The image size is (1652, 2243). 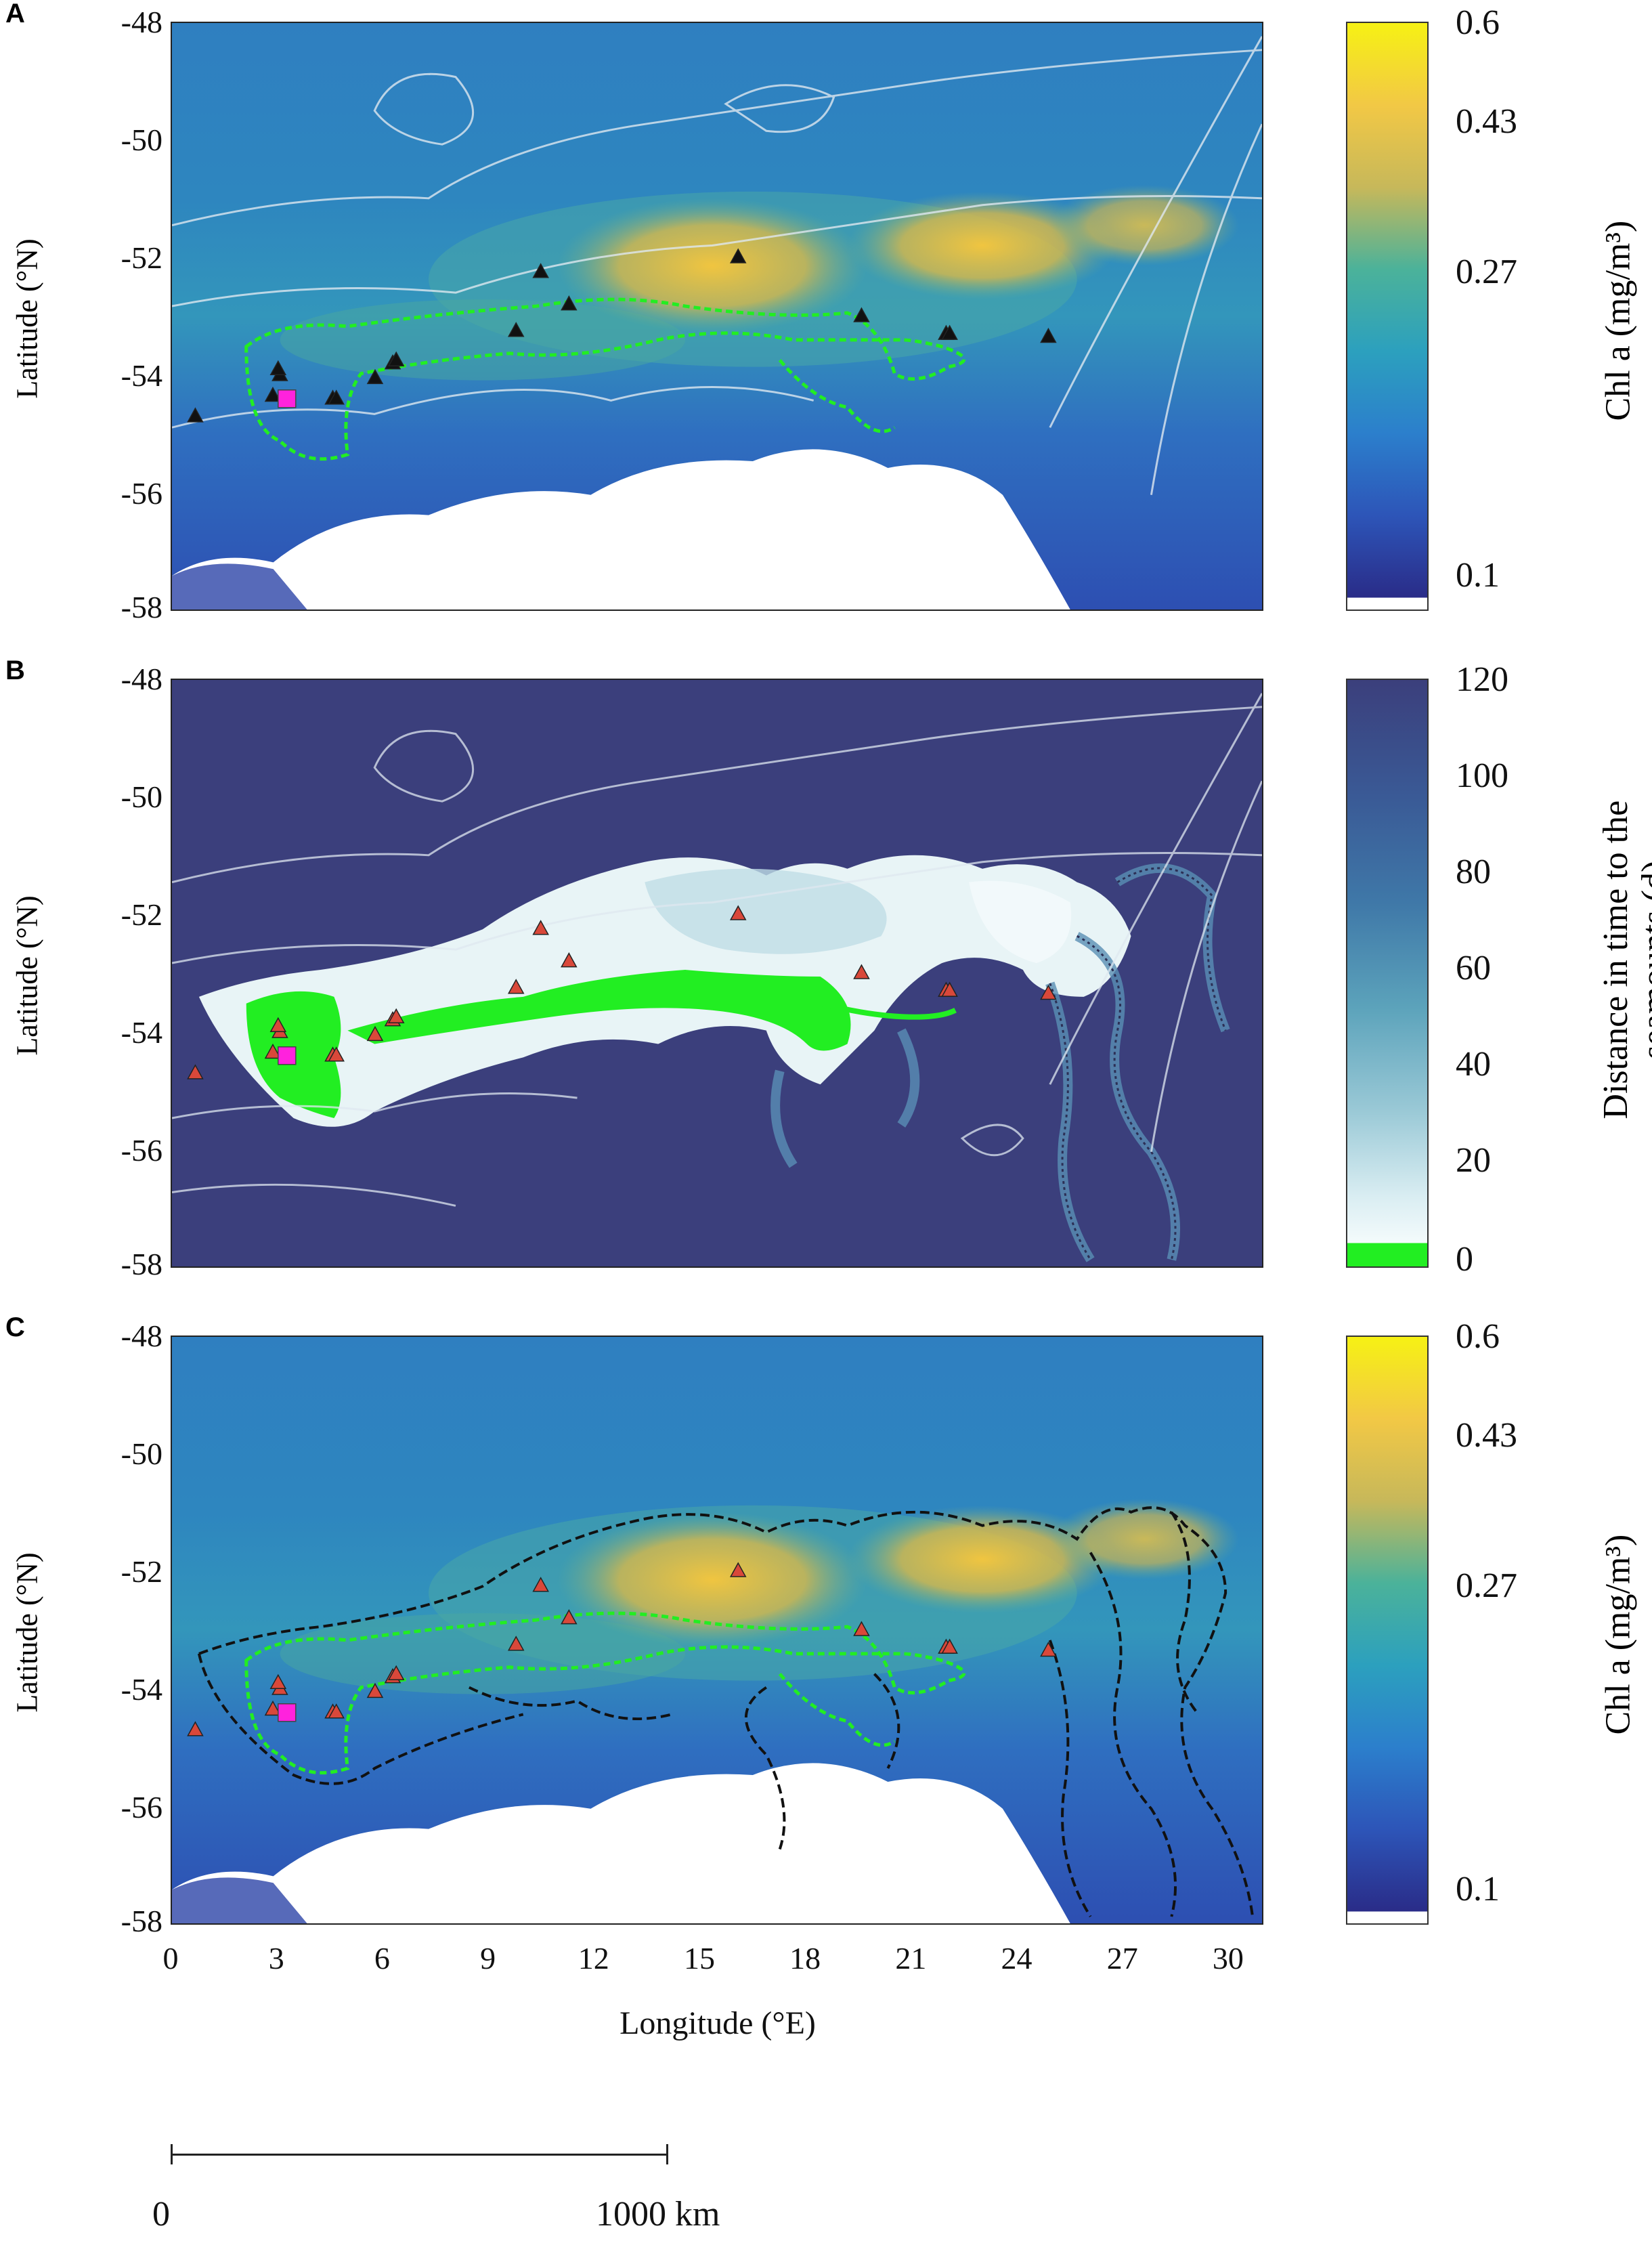 What do you see at coordinates (142, 914) in the screenshot?
I see `panel-b-ytick: -52` at bounding box center [142, 914].